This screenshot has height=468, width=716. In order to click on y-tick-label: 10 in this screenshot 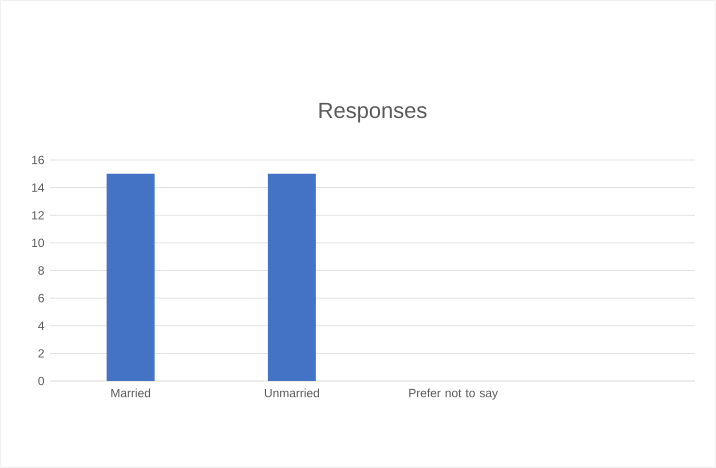, I will do `click(38, 243)`.